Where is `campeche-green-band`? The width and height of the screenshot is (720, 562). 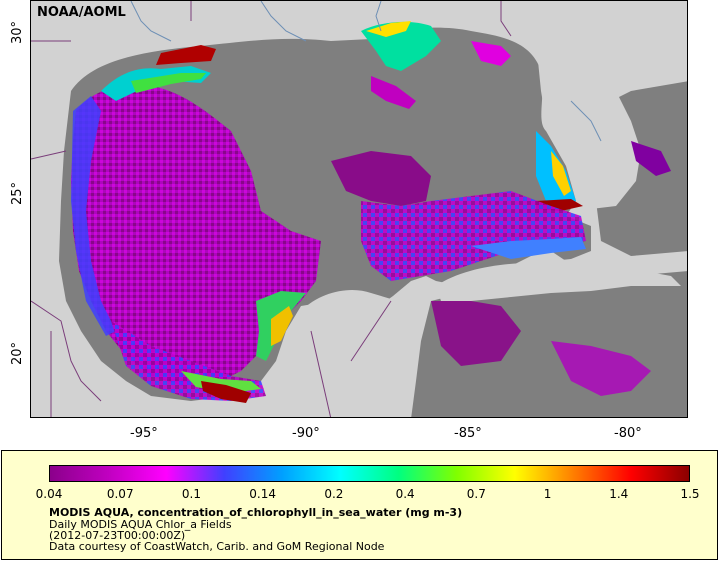 campeche-green-band is located at coordinates (221, 382).